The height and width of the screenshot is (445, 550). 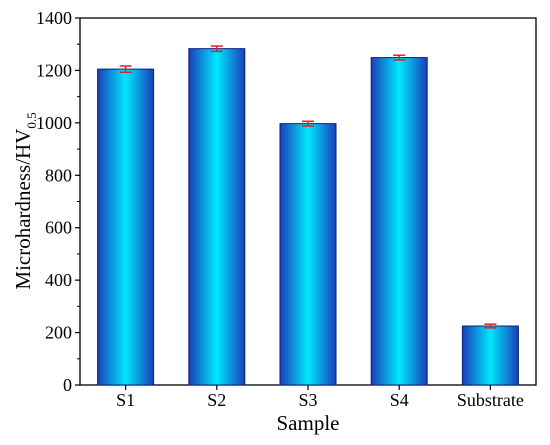 I want to click on x-tick-label: S1, so click(x=125, y=400).